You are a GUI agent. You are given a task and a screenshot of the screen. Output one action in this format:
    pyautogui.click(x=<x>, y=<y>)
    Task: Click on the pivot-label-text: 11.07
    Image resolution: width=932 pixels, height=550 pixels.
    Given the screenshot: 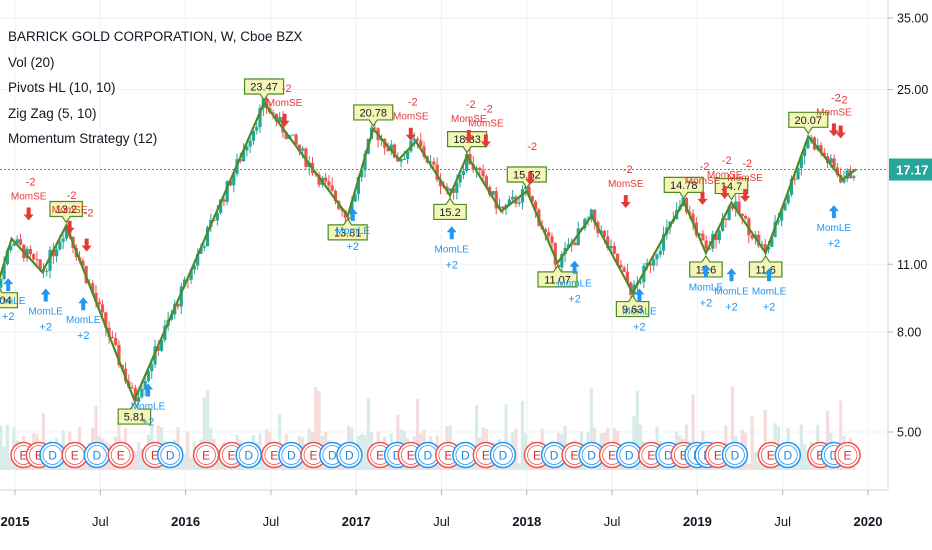 What is the action you would take?
    pyautogui.click(x=557, y=280)
    